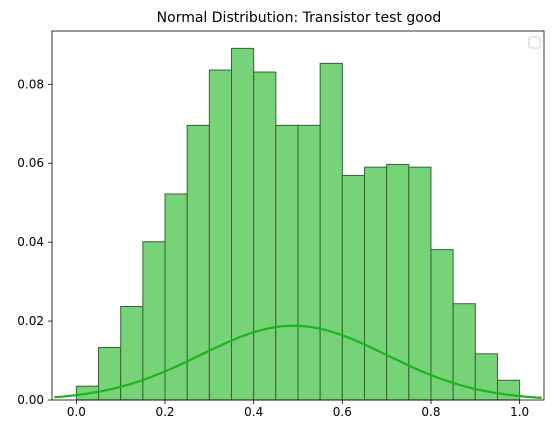 This screenshot has width=556, height=433. Describe the element at coordinates (430, 412) in the screenshot. I see `x-tick-label: 0.8` at that location.